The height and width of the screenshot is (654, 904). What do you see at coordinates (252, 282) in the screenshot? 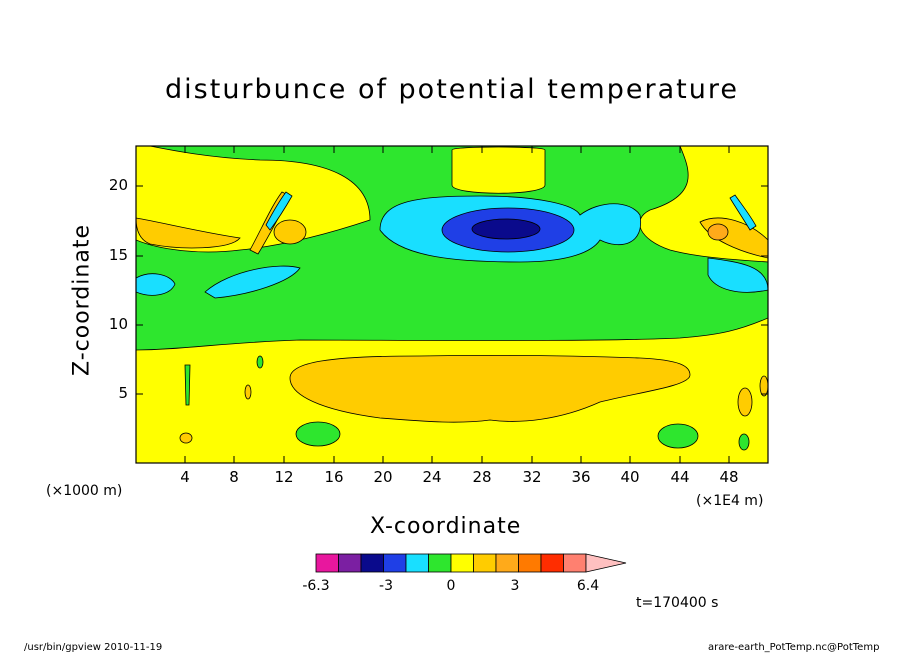
I see `field-cyan-left2` at bounding box center [252, 282].